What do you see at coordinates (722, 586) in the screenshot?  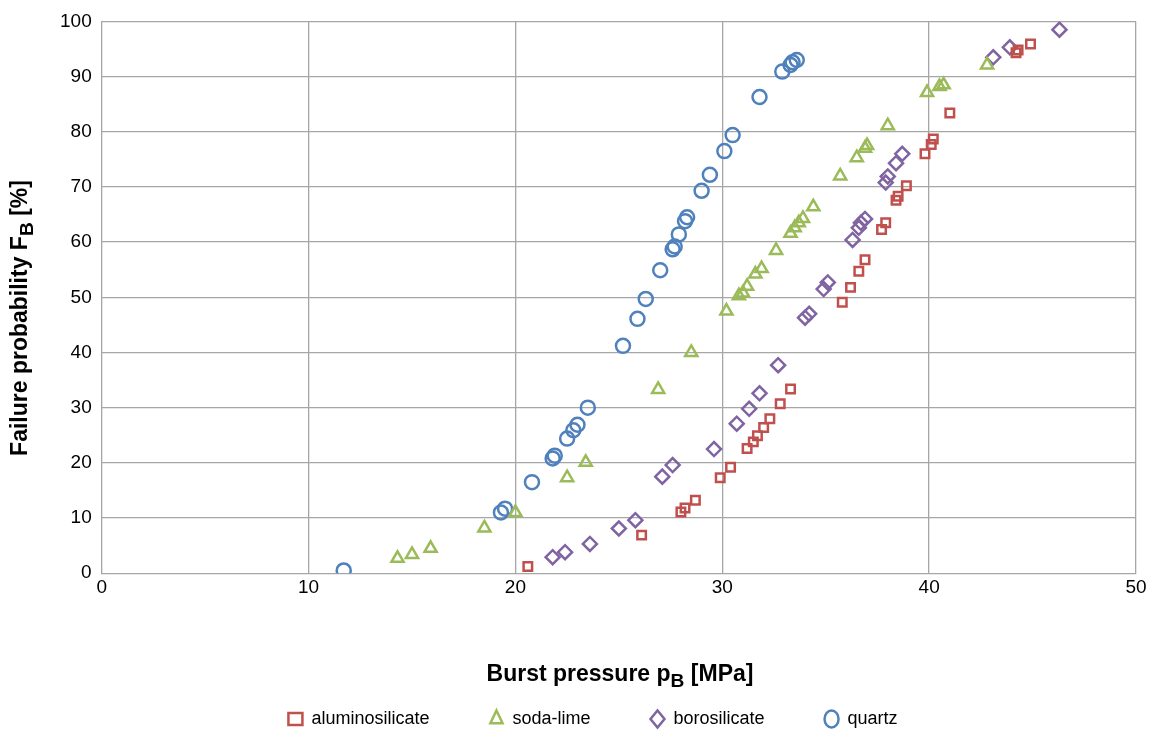 I see `x-tick-label: 30` at bounding box center [722, 586].